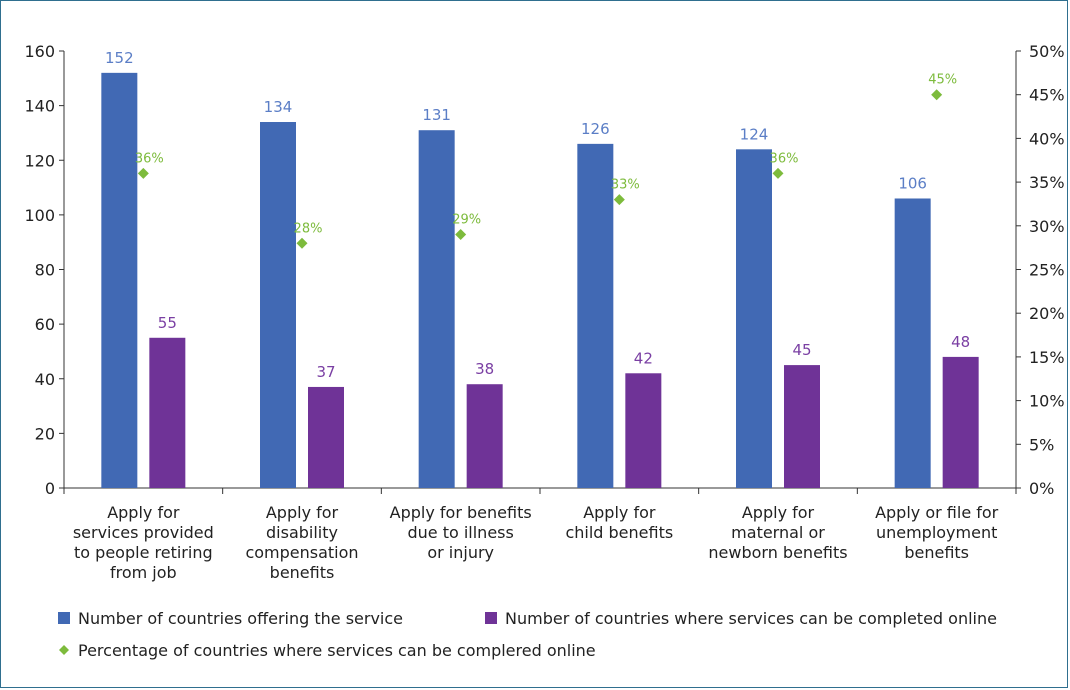  I want to click on y-left-tick-label: 120, so click(39, 160).